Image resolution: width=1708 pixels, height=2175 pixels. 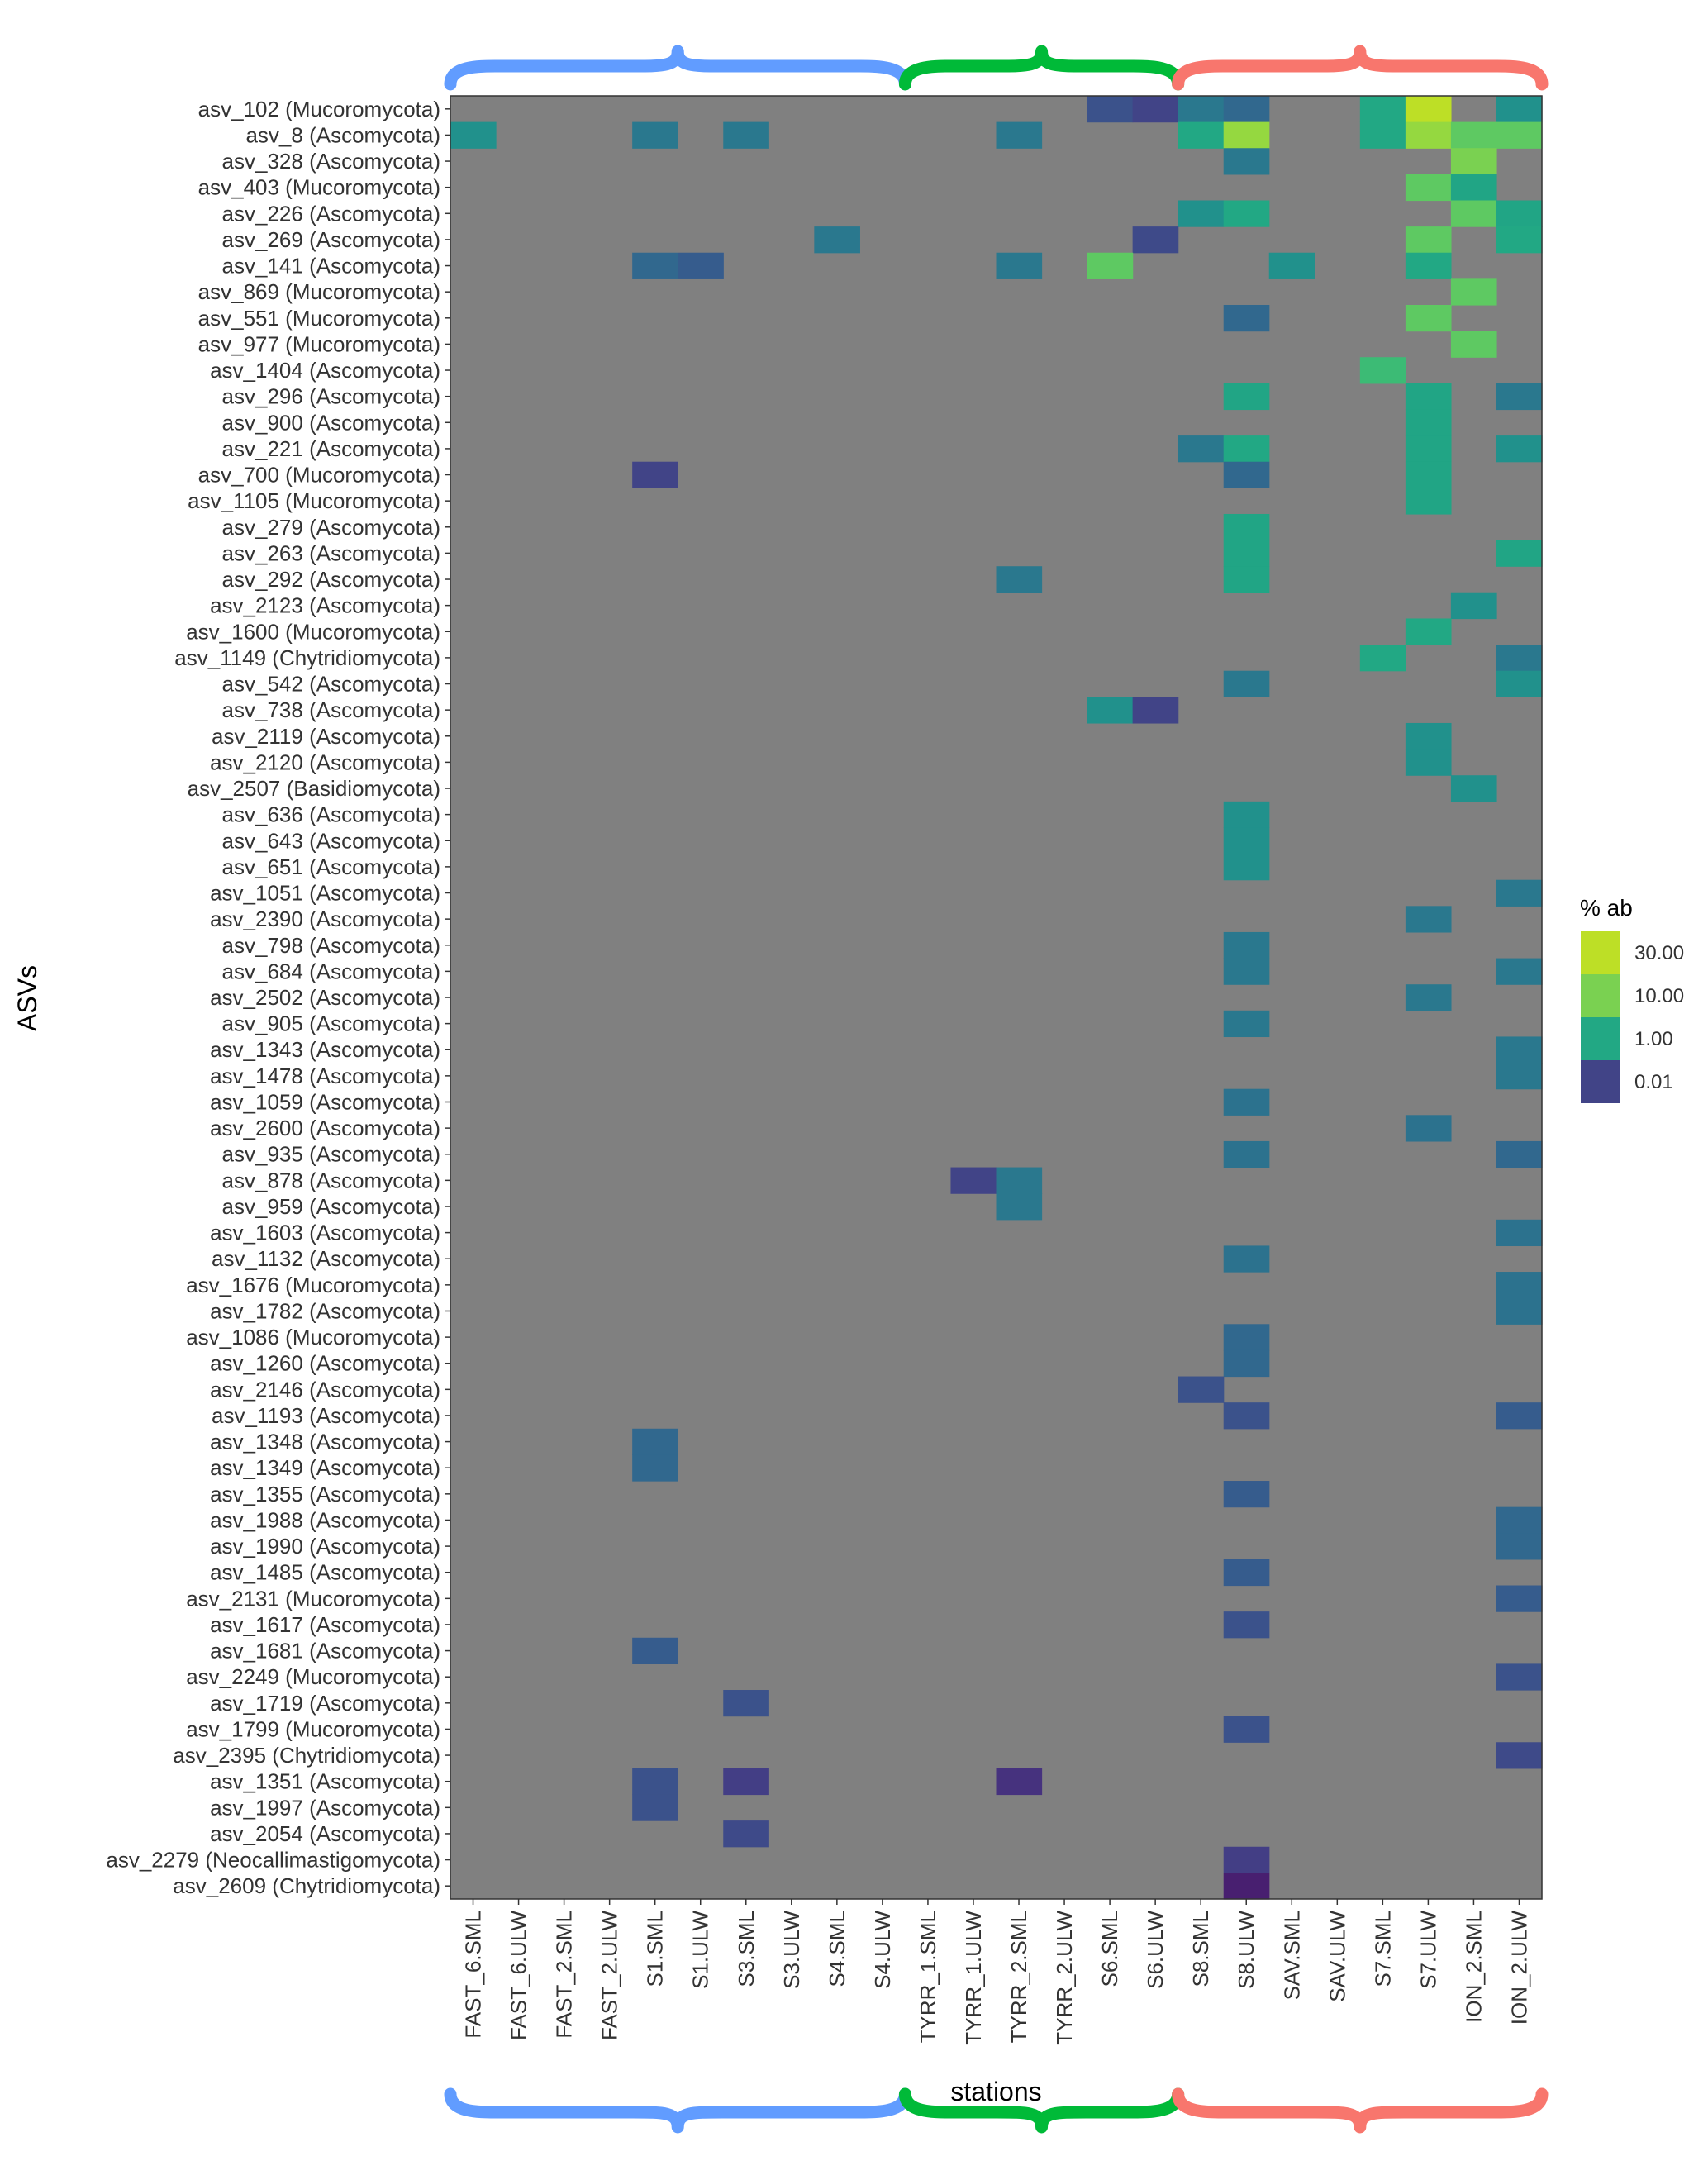 What do you see at coordinates (319, 343) in the screenshot?
I see `y-tick-label: asv_977 (Mucoromycota)` at bounding box center [319, 343].